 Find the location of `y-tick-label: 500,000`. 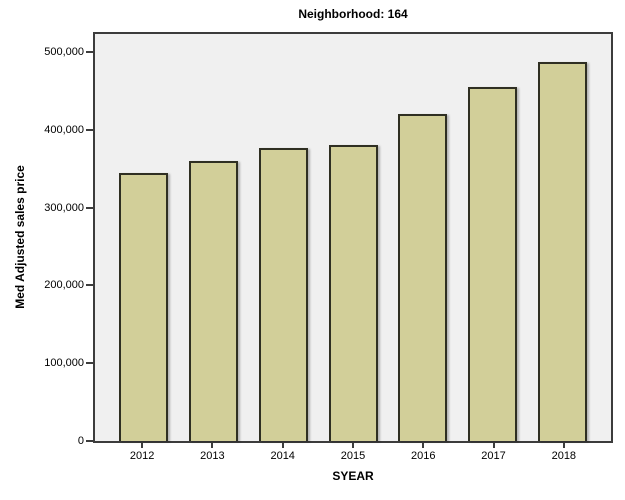

y-tick-label: 500,000 is located at coordinates (64, 52).